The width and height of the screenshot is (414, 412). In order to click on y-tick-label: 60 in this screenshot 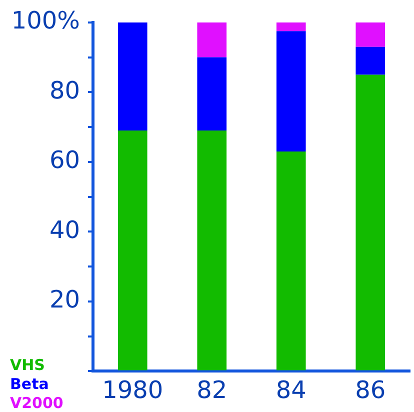, I will do `click(64, 160)`.